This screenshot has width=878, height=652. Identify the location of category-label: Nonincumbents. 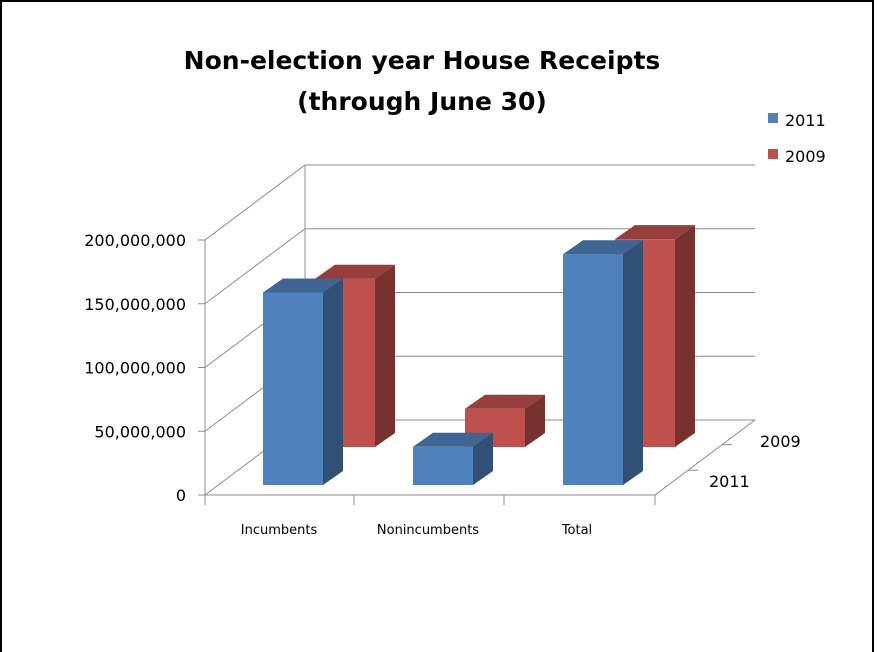
(428, 530).